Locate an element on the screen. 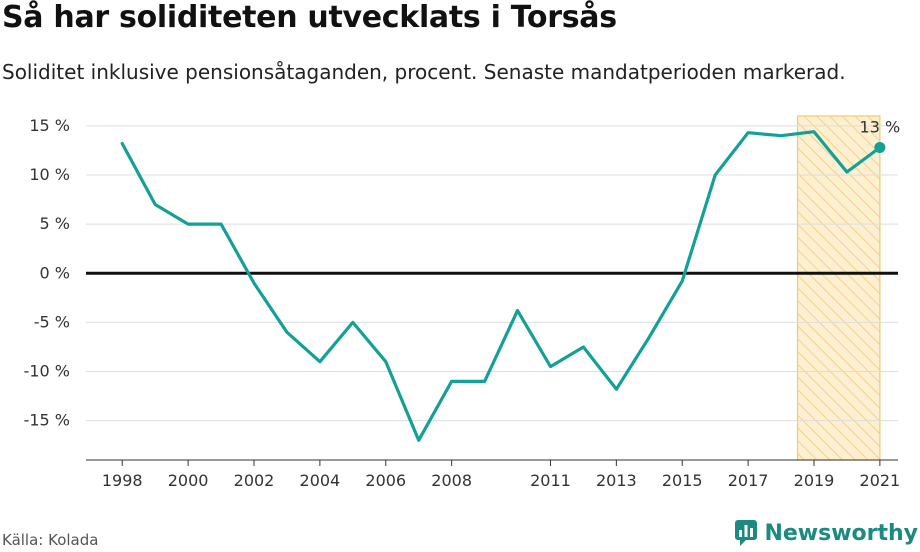 This screenshot has height=552, width=920. x-tick-label: 2006 is located at coordinates (385, 480).